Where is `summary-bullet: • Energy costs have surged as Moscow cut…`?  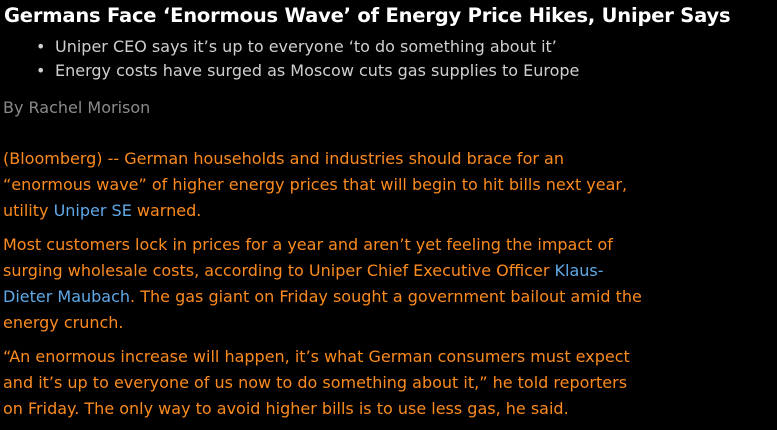
summary-bullet: • Energy costs have surged as Moscow cut… is located at coordinates (307, 71).